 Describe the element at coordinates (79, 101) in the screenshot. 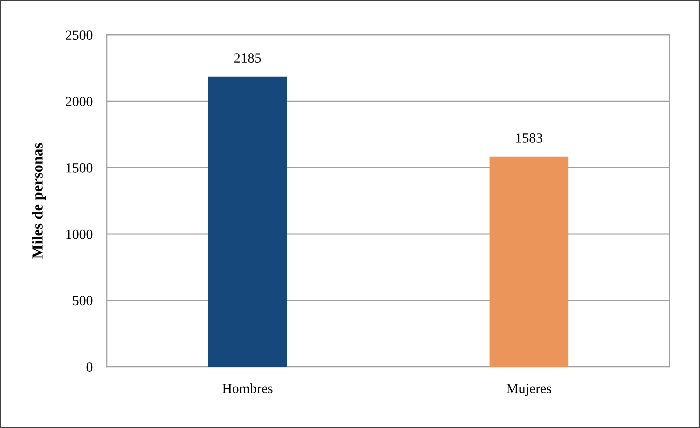

I see `y-tick-label: 2000` at that location.